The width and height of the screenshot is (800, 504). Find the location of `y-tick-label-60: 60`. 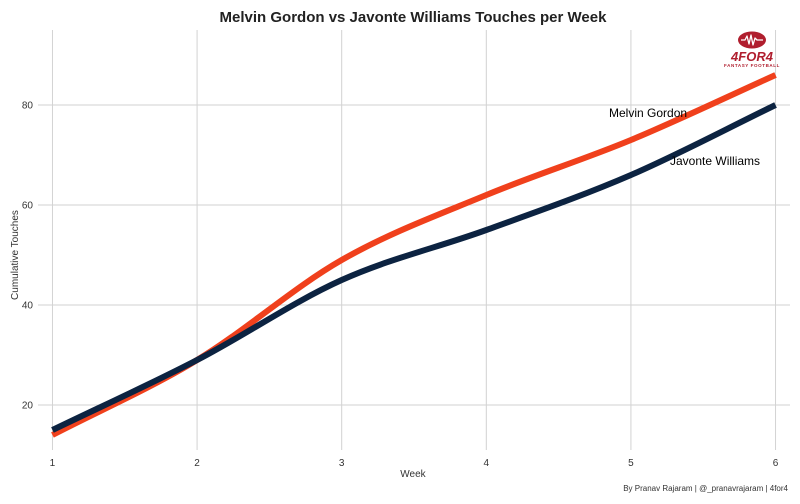

y-tick-label-60: 60 is located at coordinates (28, 206).